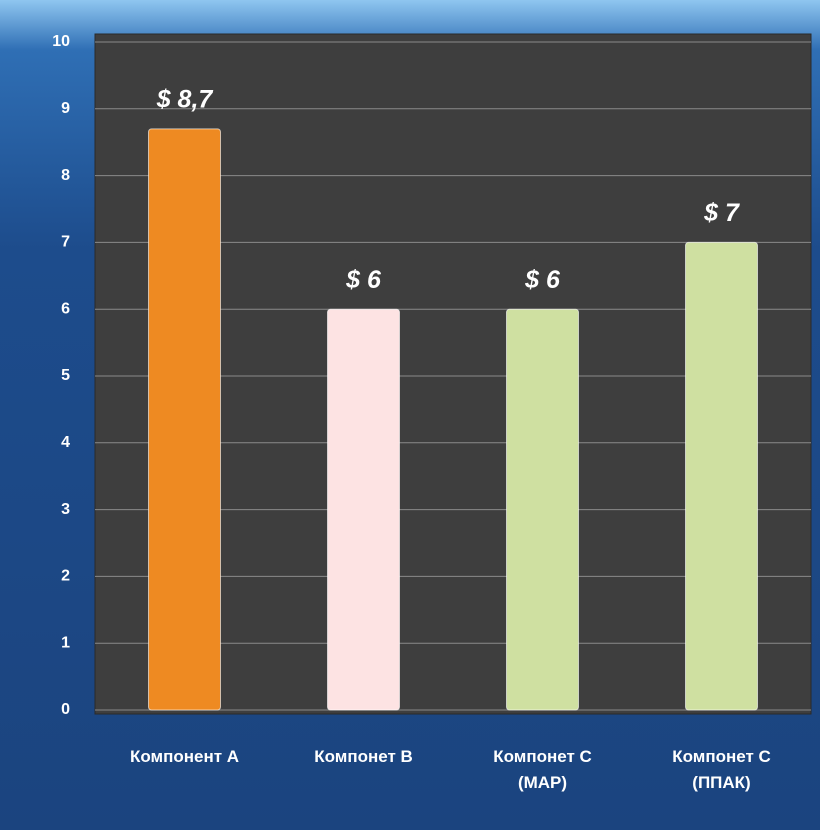  Describe the element at coordinates (61, 41) in the screenshot. I see `y-tick-label: 10` at that location.